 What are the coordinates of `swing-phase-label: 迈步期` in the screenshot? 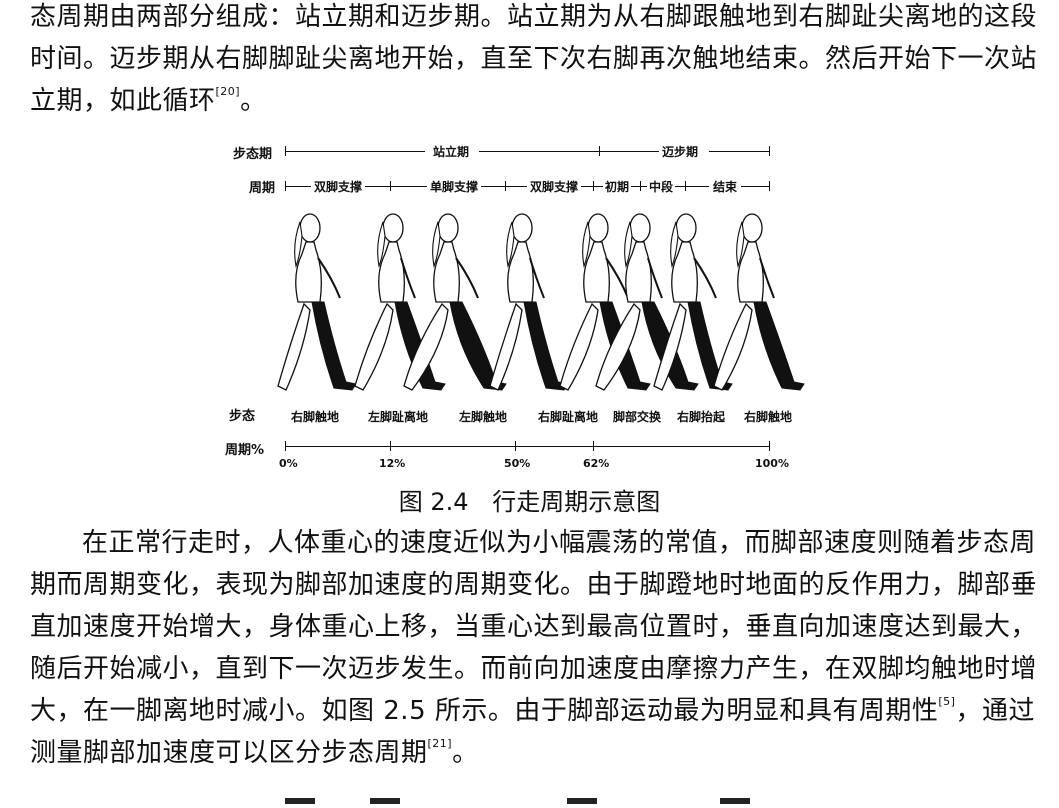 It's located at (680, 152).